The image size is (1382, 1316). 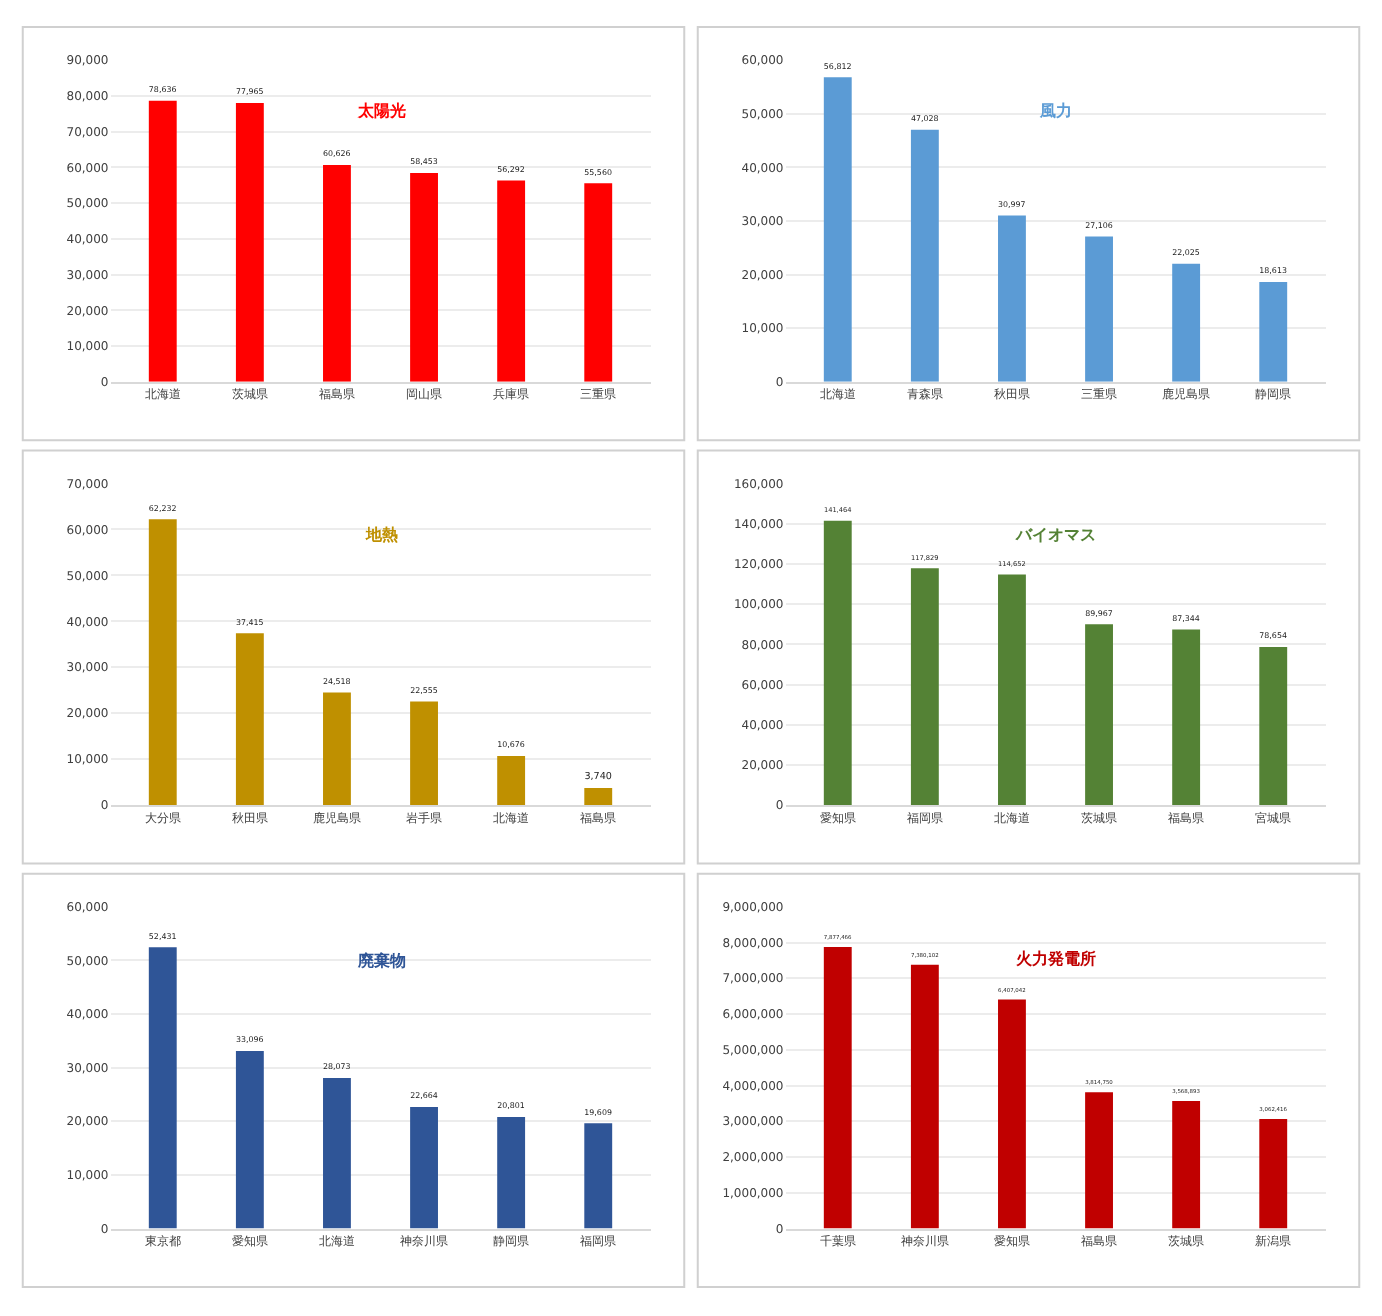 I want to click on text: 風力, so click(x=1055, y=111).